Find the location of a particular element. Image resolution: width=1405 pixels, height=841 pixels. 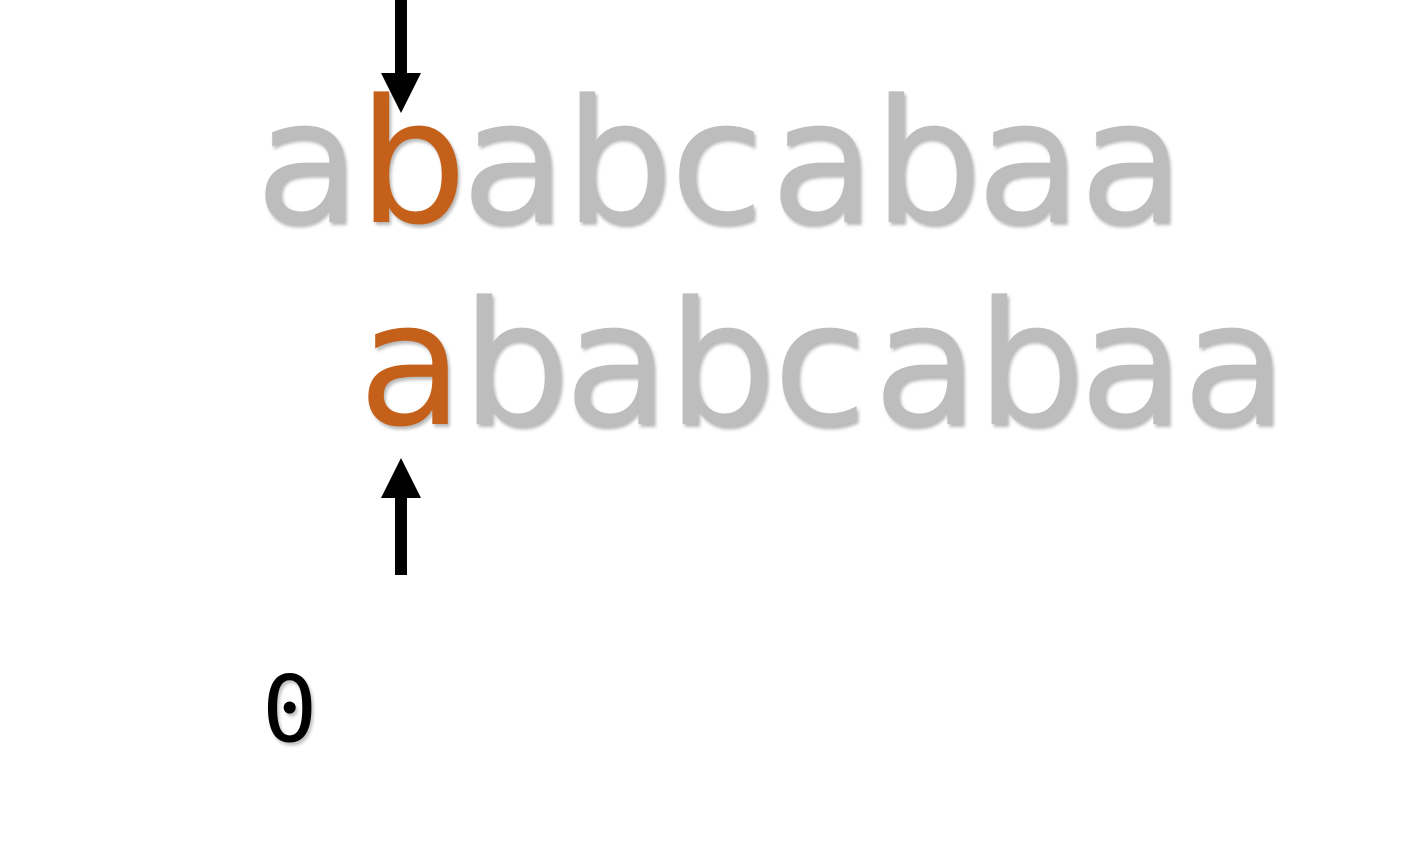

top-char: c is located at coordinates (717, 162).